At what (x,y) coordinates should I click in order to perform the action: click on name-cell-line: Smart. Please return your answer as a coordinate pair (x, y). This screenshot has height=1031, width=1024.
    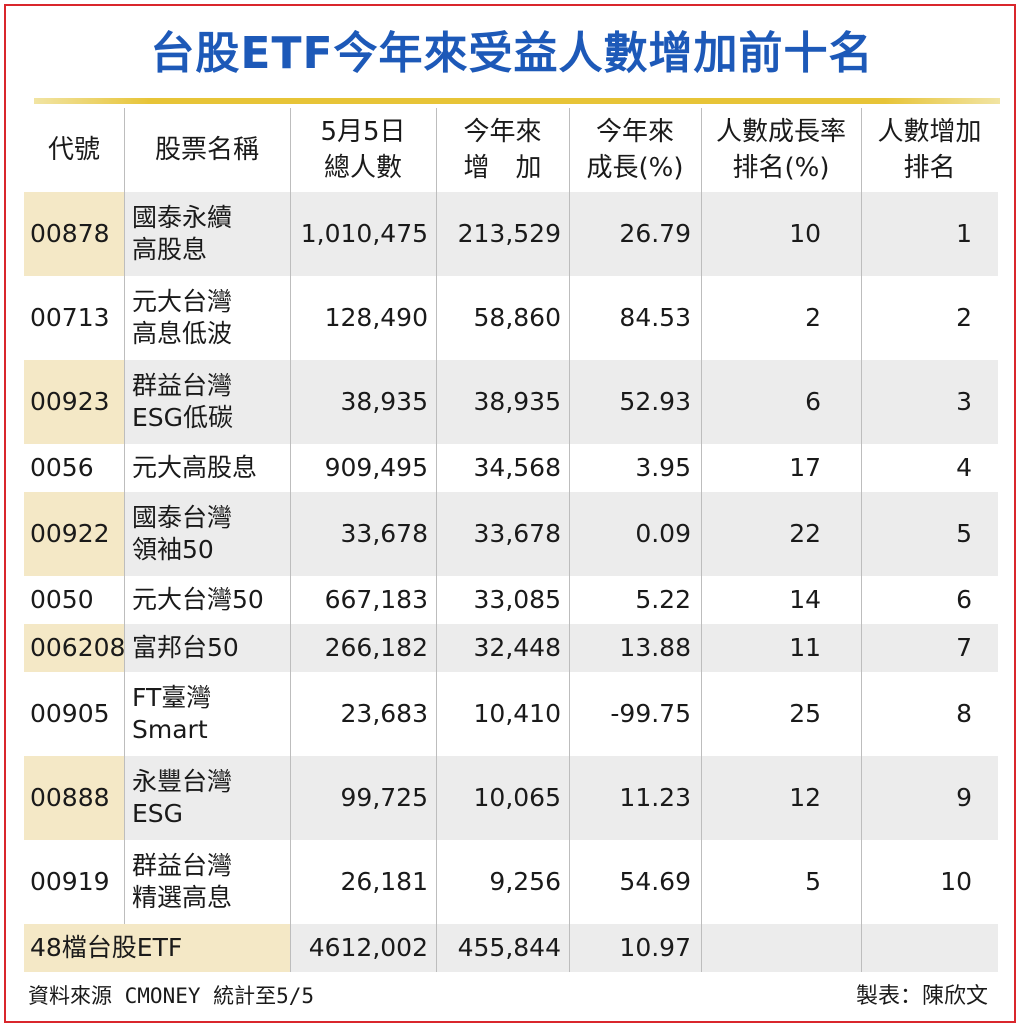
    Looking at the image, I should click on (170, 729).